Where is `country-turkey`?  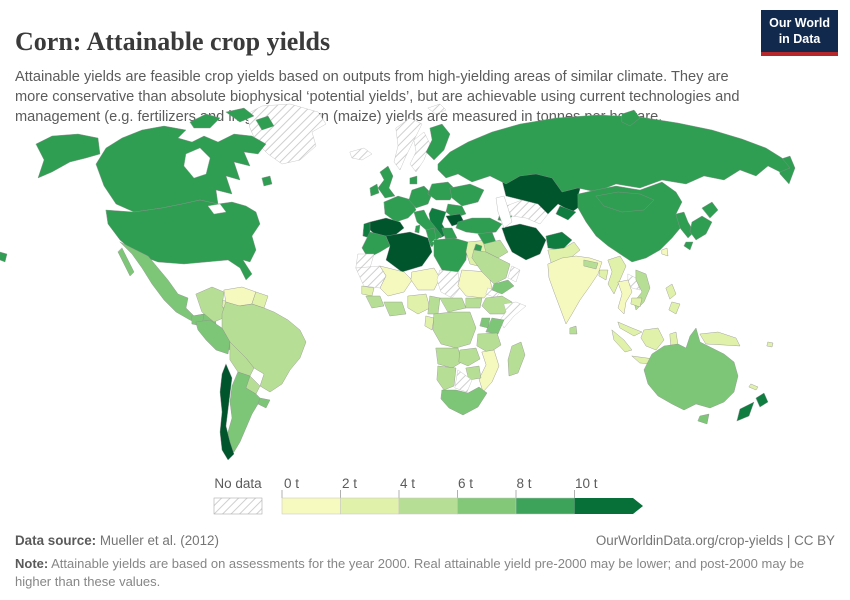
country-turkey is located at coordinates (479, 226).